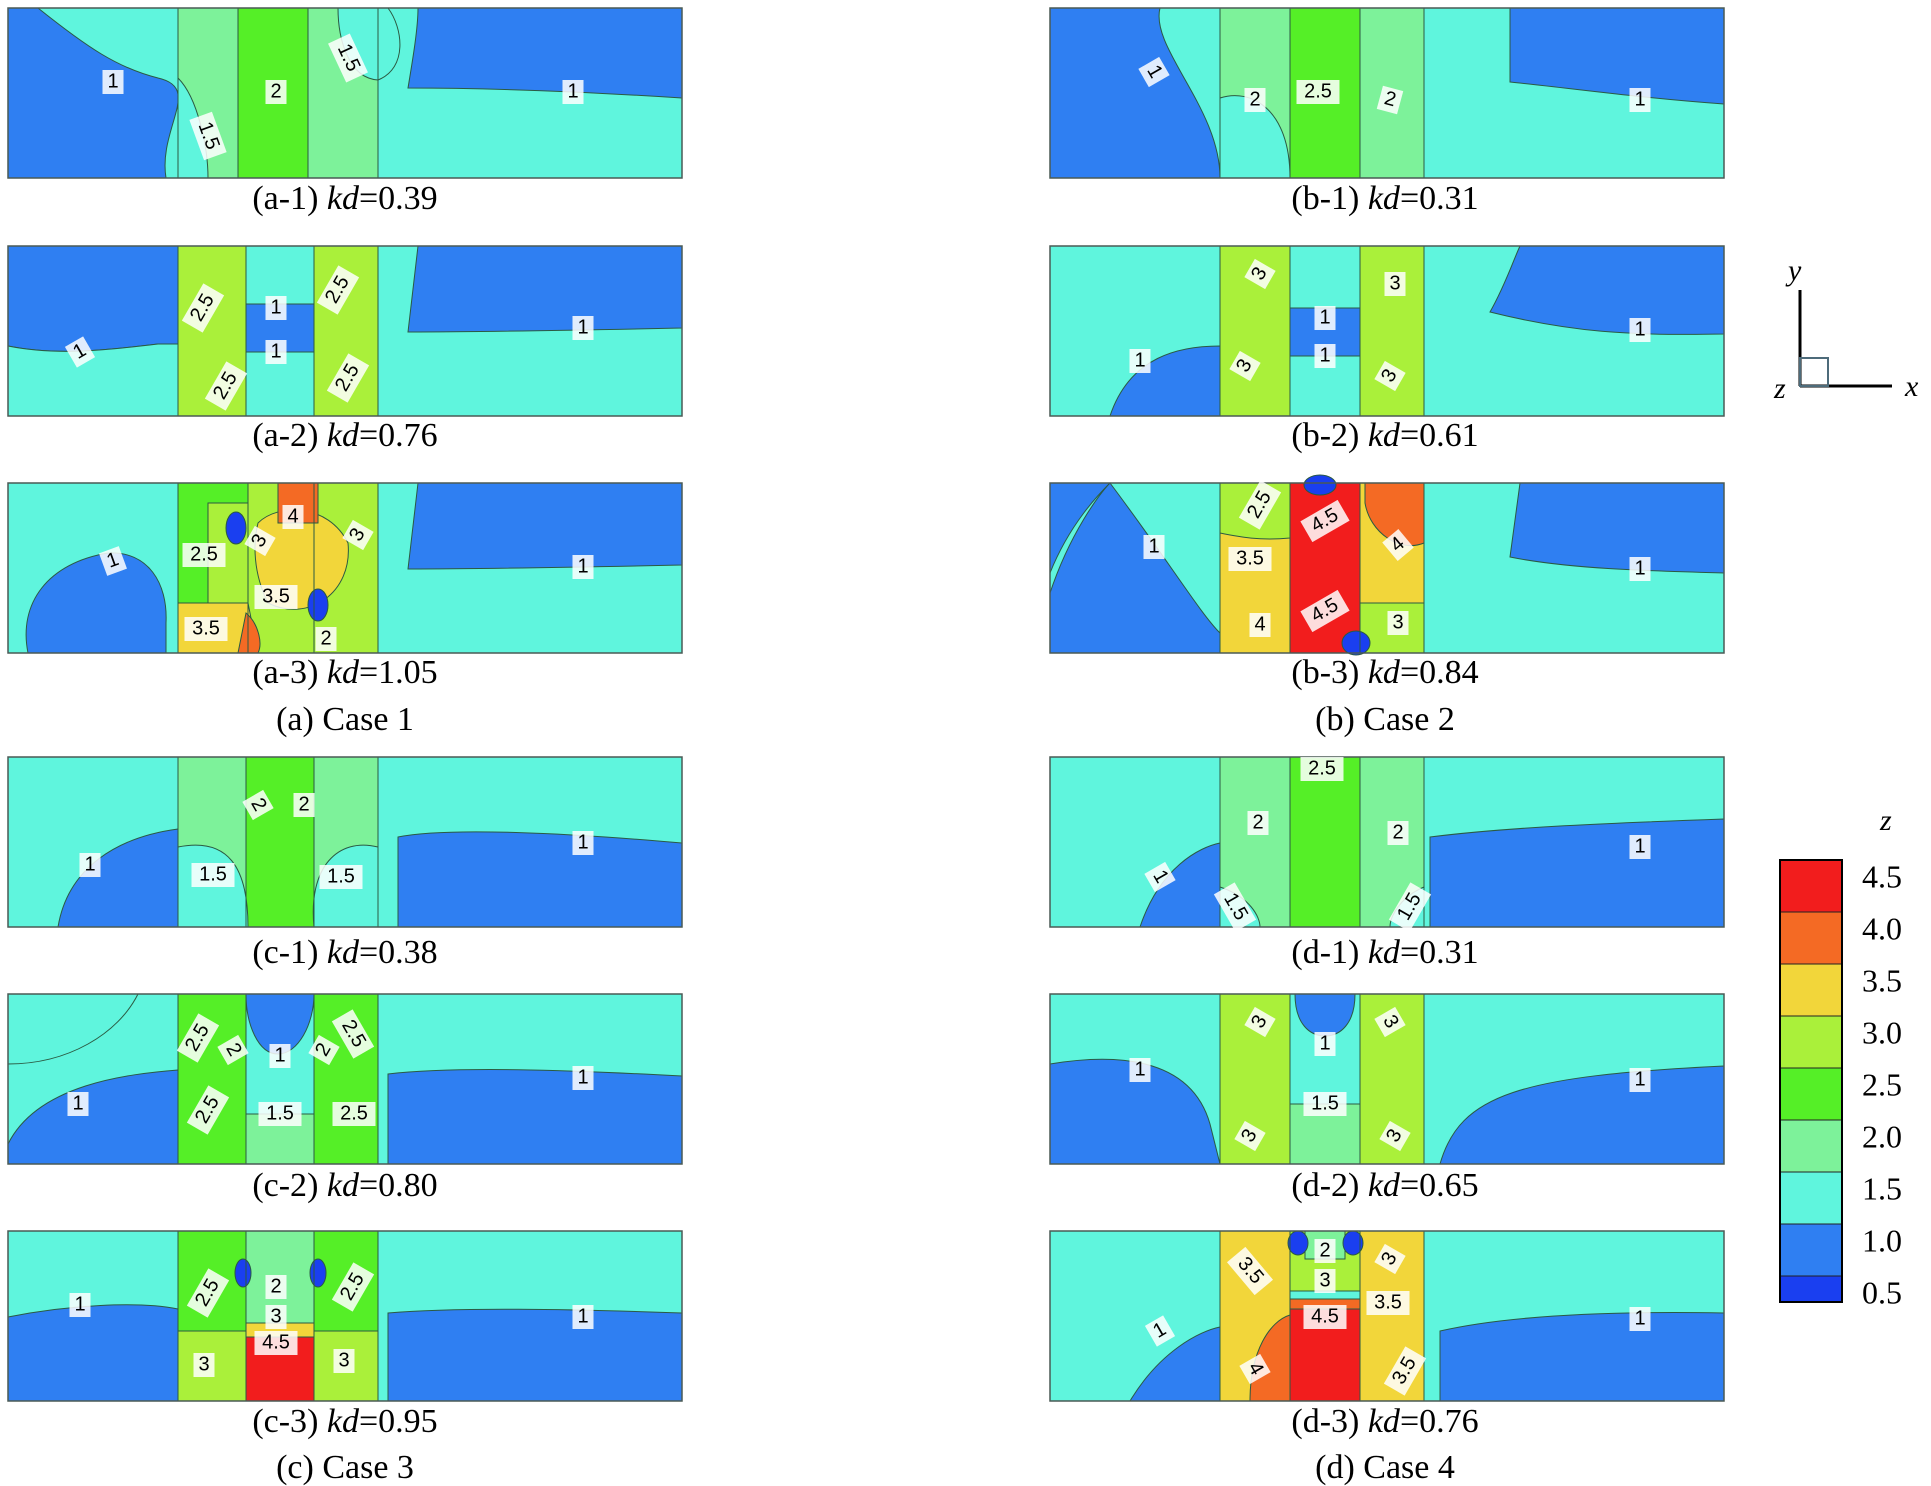 This screenshot has width=1931, height=1486. I want to click on caption-b2: (b-2) kd=0.61, so click(1384, 435).